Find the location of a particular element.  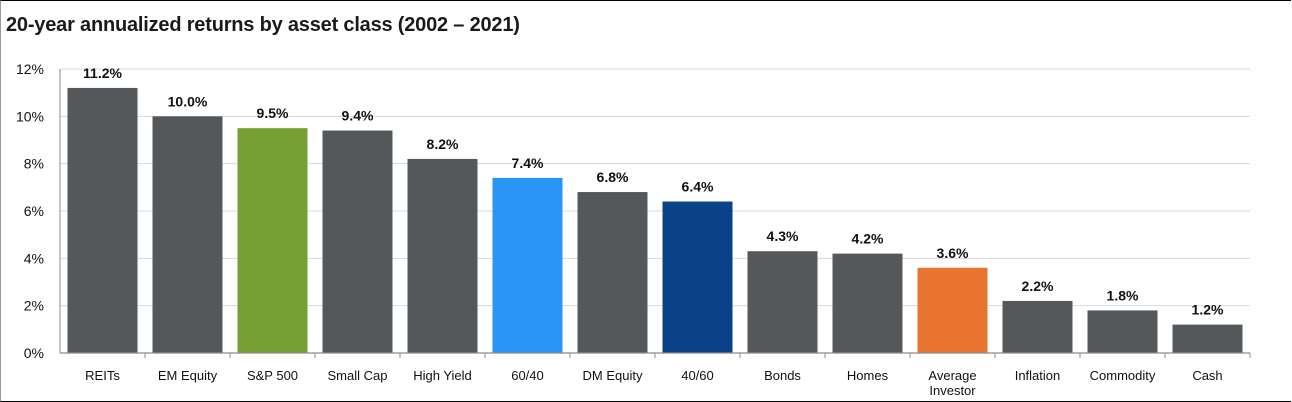

data-label: 1.8% is located at coordinates (1123, 295).